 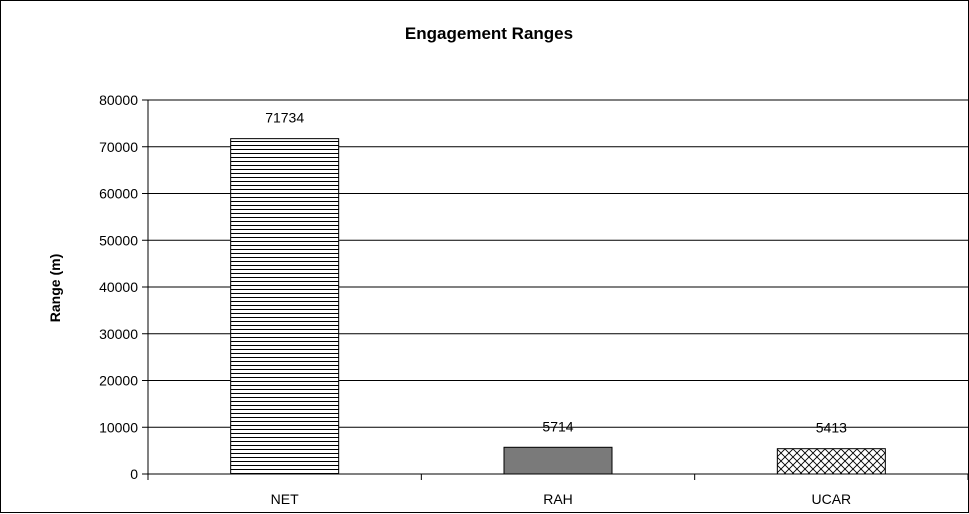 I want to click on y-tick-label: 30000, so click(x=118, y=334).